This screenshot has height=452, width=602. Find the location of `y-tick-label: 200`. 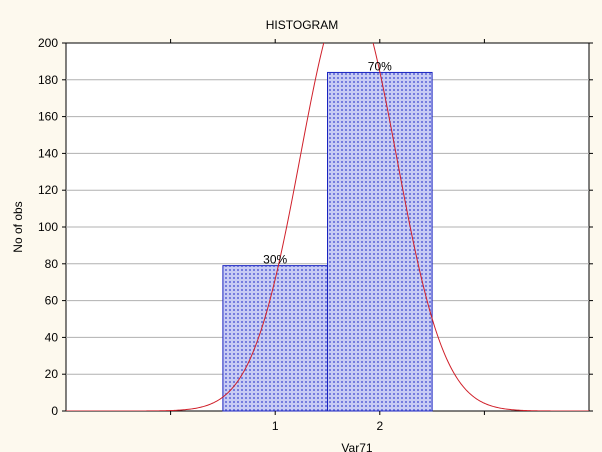

y-tick-label: 200 is located at coordinates (48, 43).